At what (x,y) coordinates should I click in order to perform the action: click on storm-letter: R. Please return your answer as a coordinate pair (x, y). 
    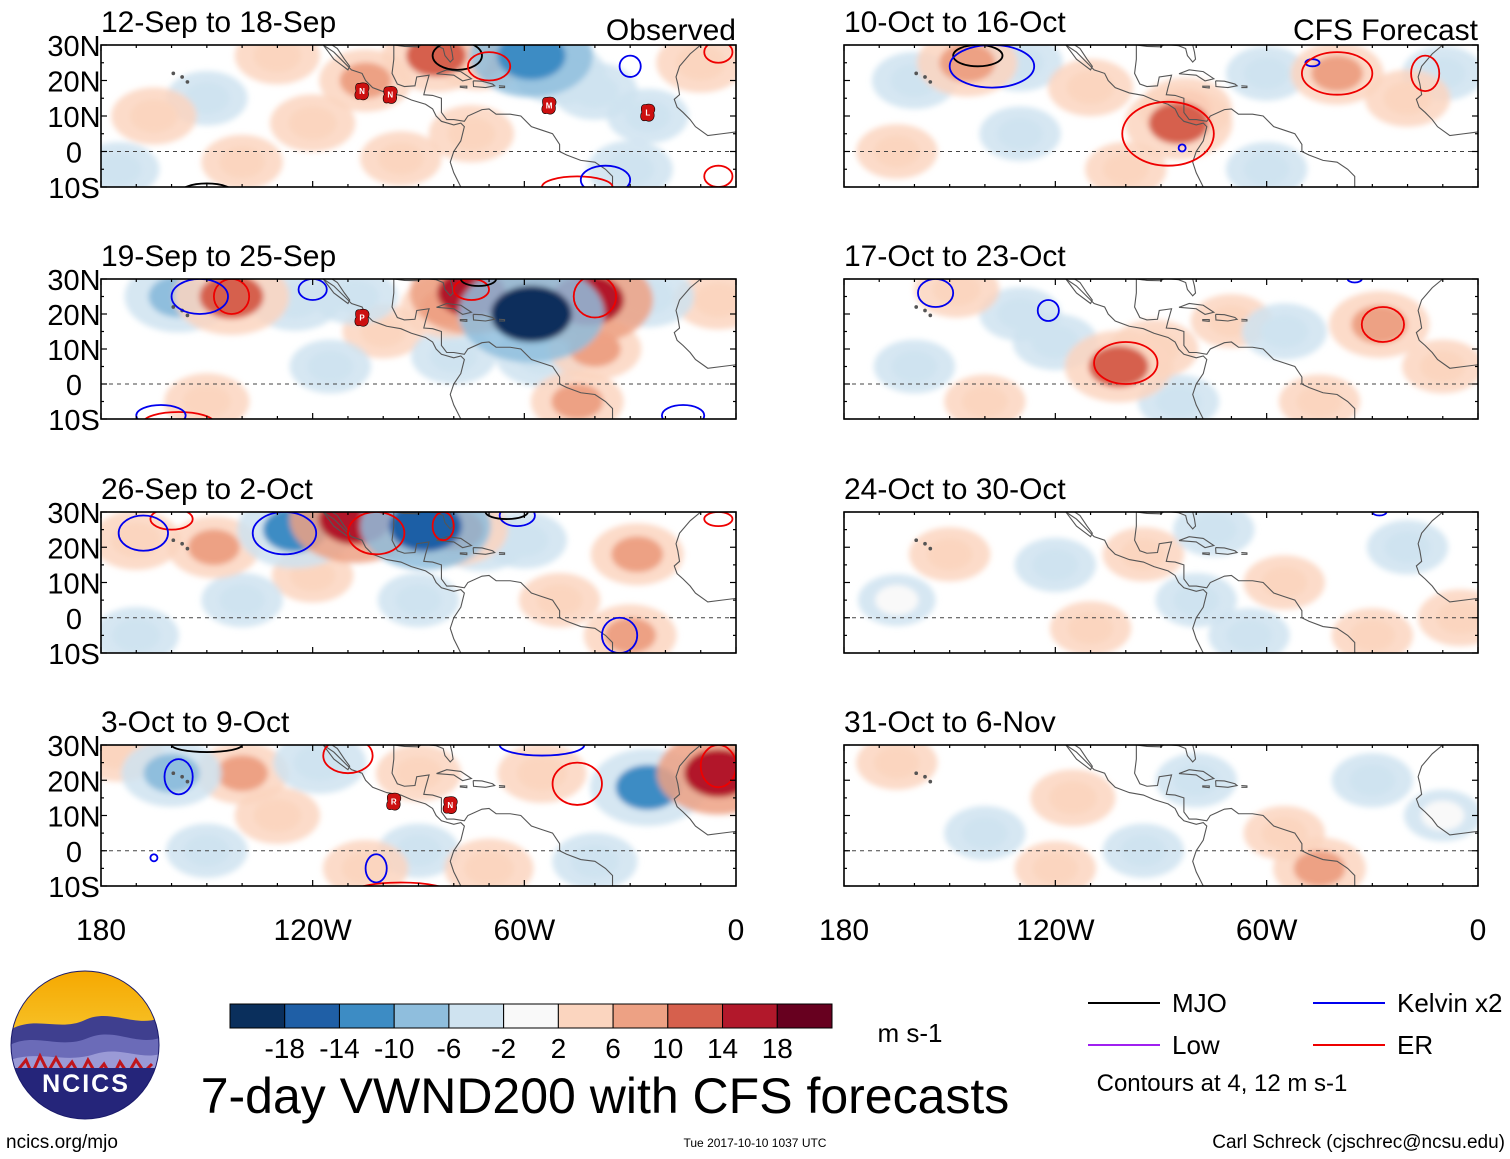
    Looking at the image, I should click on (394, 801).